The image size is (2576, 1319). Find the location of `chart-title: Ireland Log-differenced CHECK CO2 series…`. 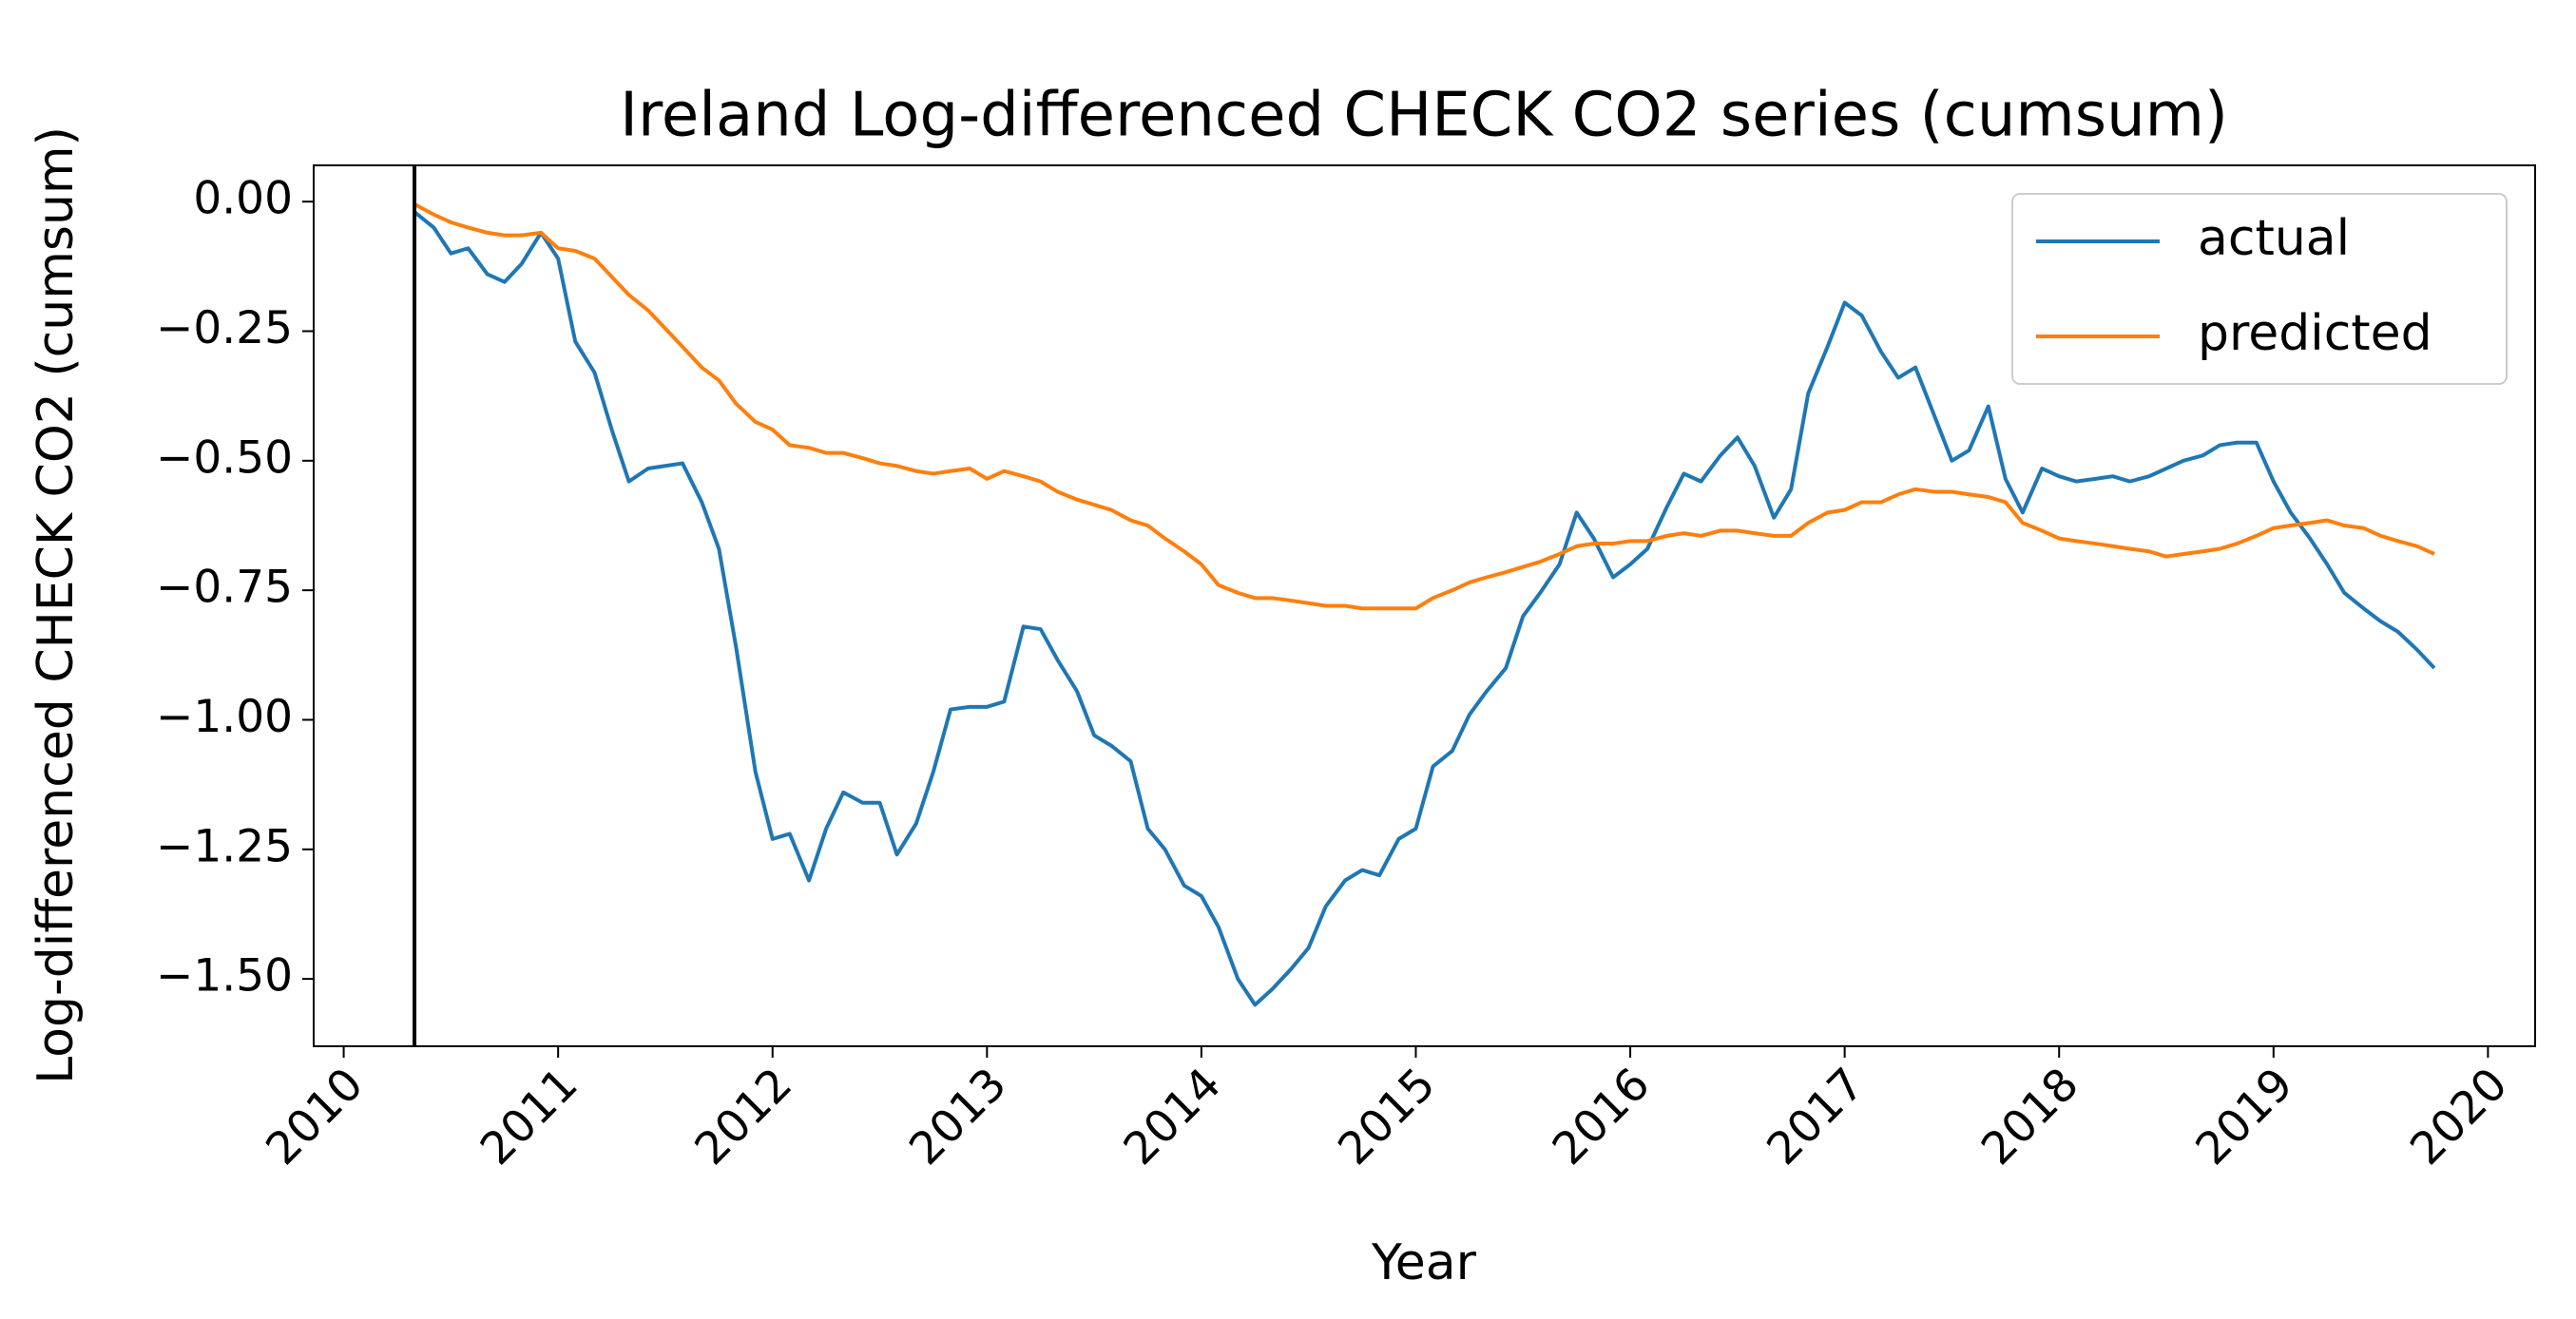

chart-title: Ireland Log-differenced CHECK CO2 series… is located at coordinates (1424, 116).